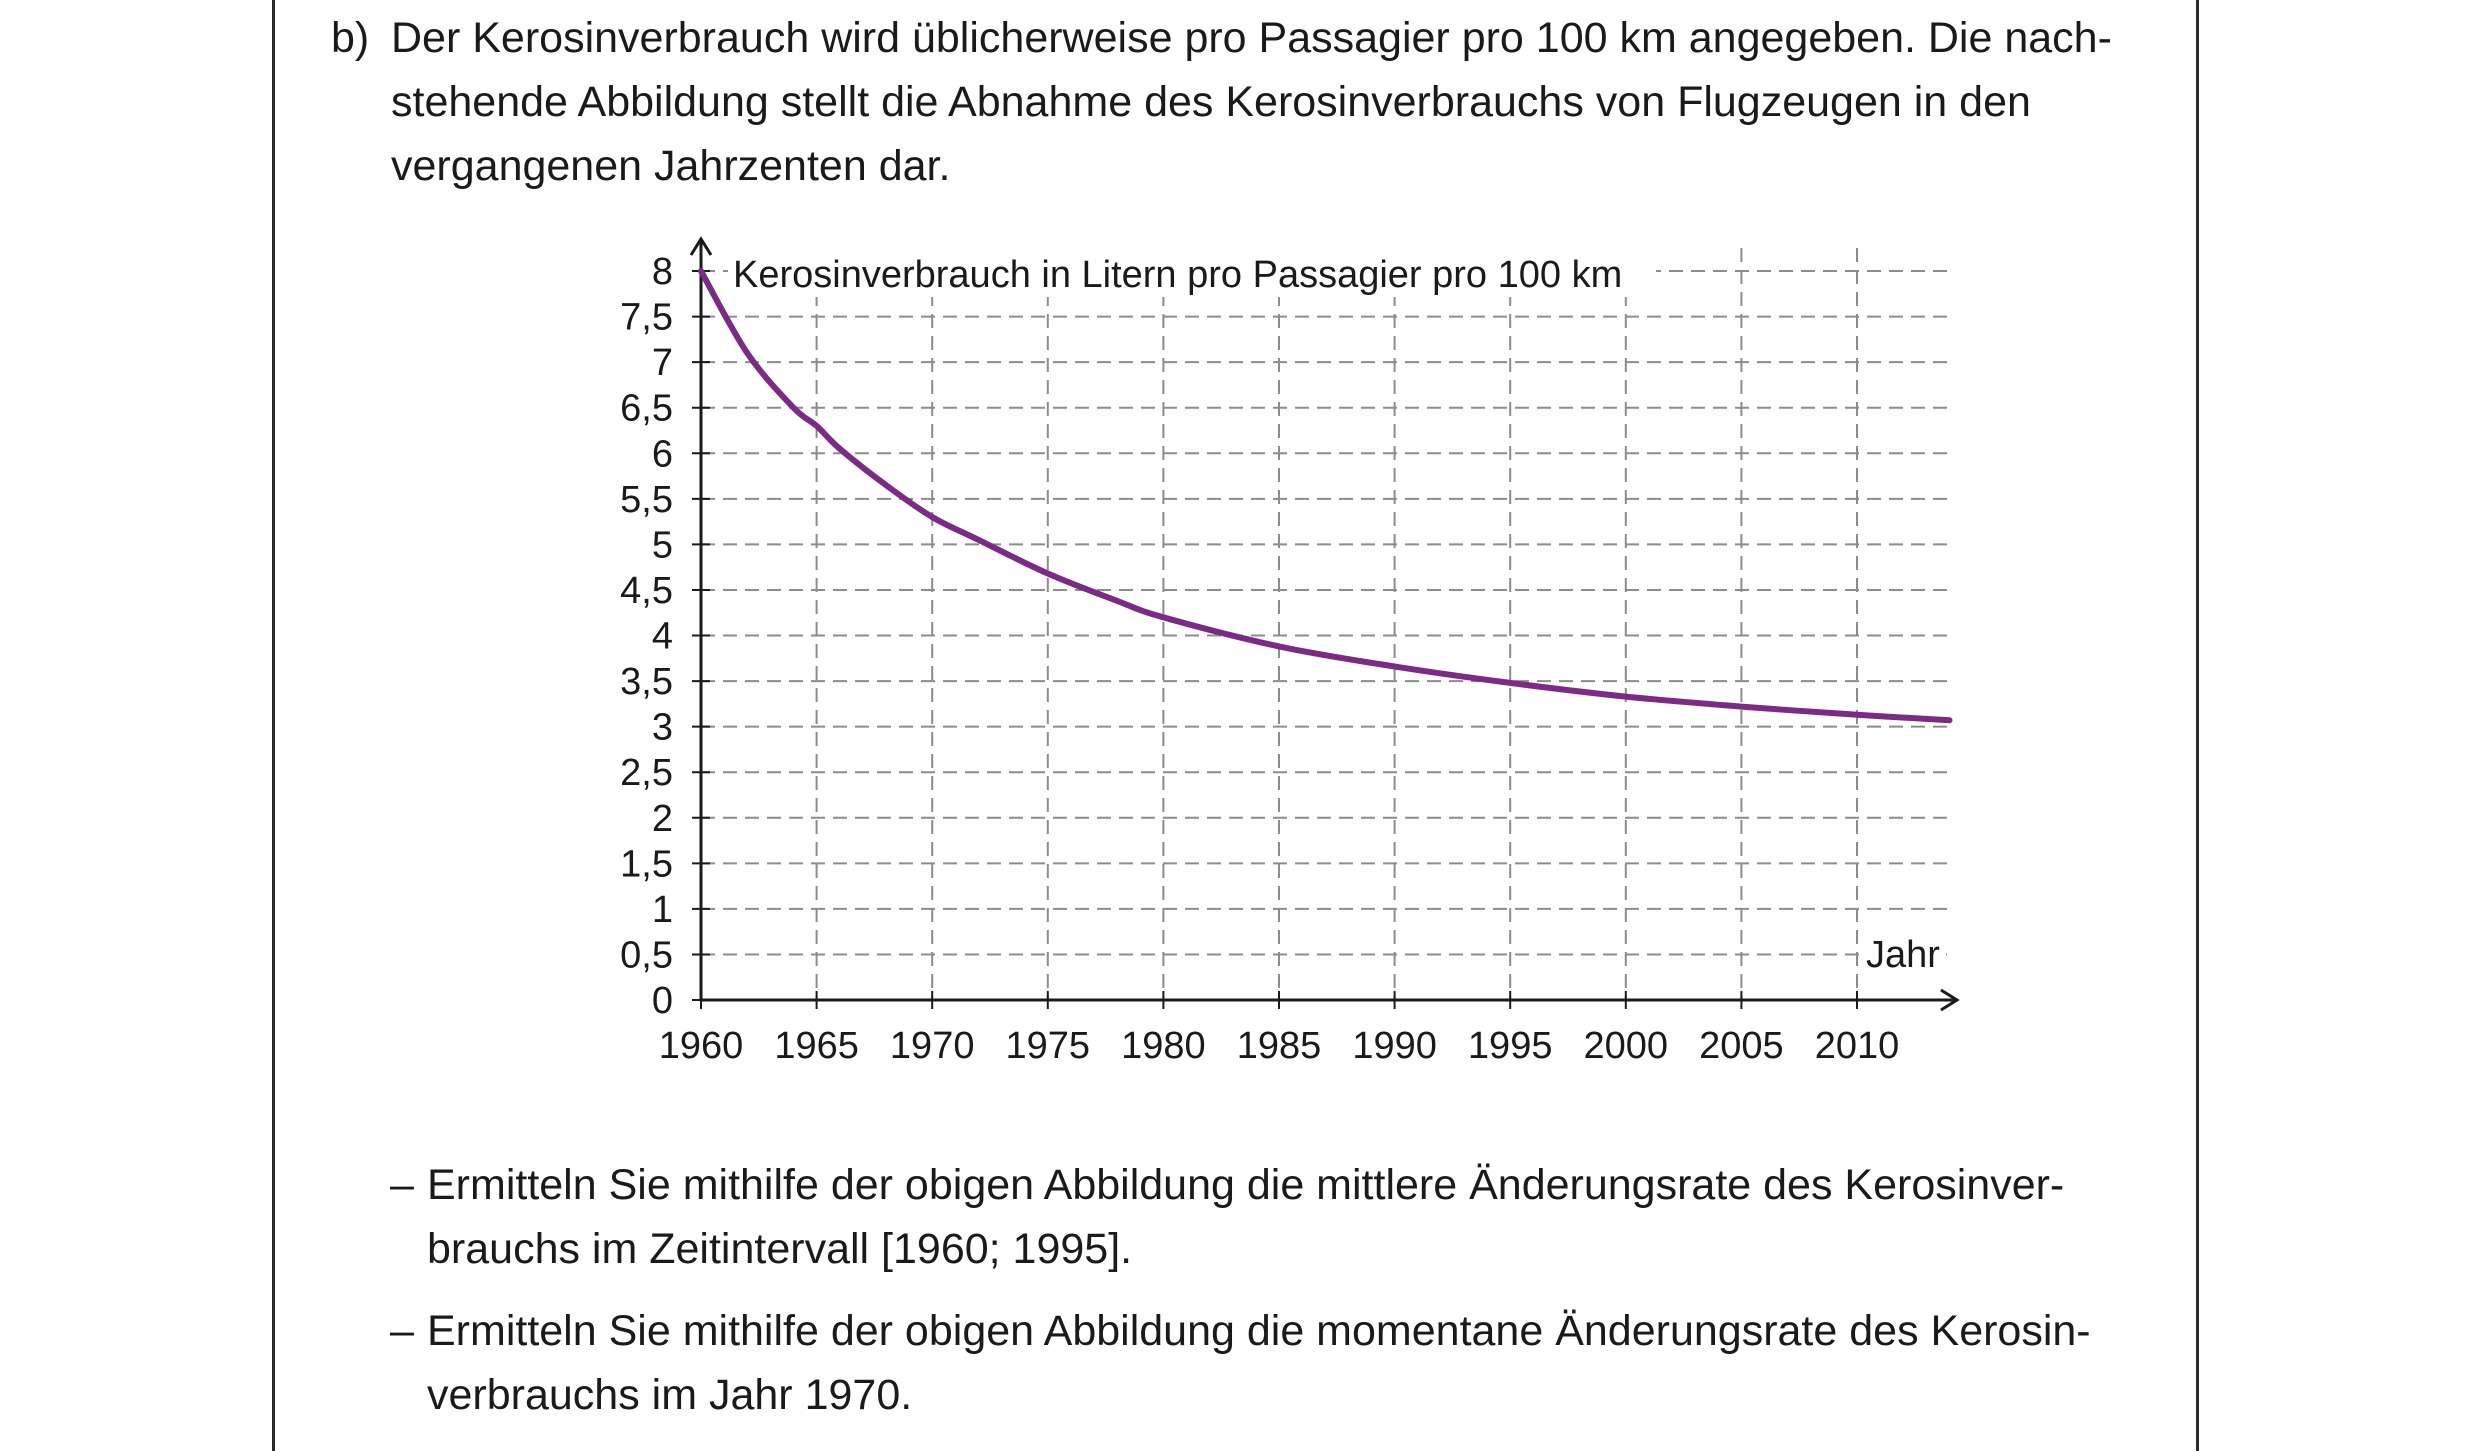  I want to click on y-tick-label: 3,5, so click(646, 682).